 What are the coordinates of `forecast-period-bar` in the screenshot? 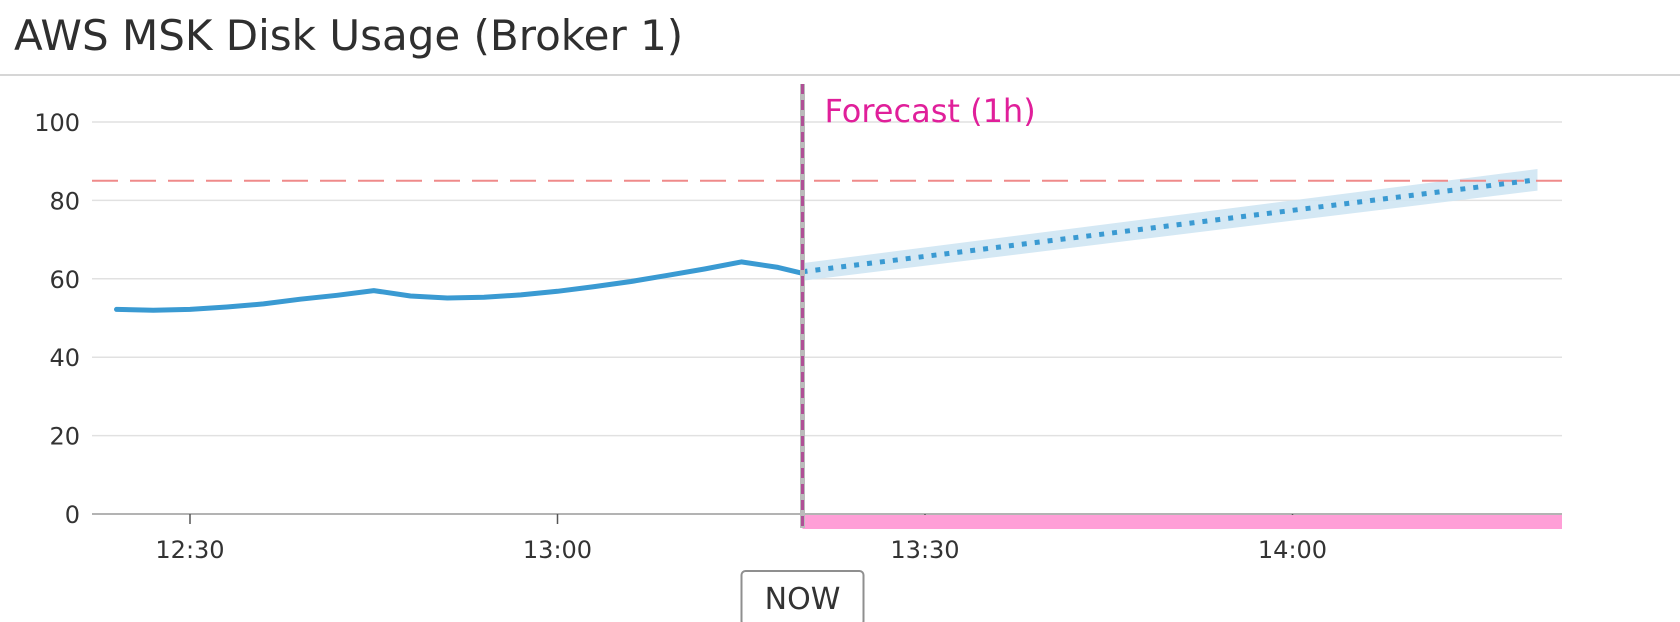 It's located at (1182, 522).